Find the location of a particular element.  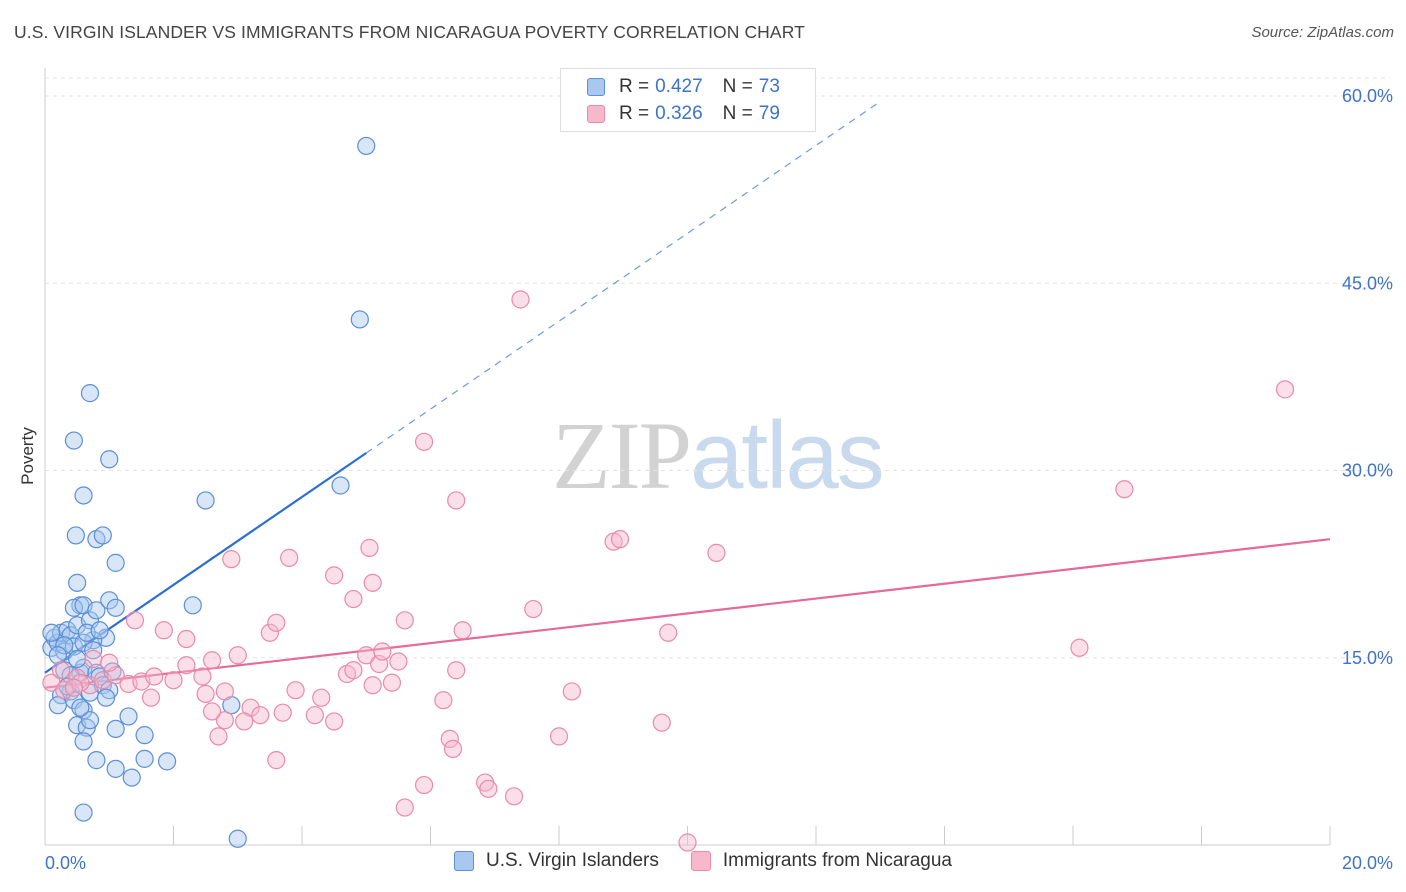

trend-line-virgin-islanders is located at coordinates (205, 563).